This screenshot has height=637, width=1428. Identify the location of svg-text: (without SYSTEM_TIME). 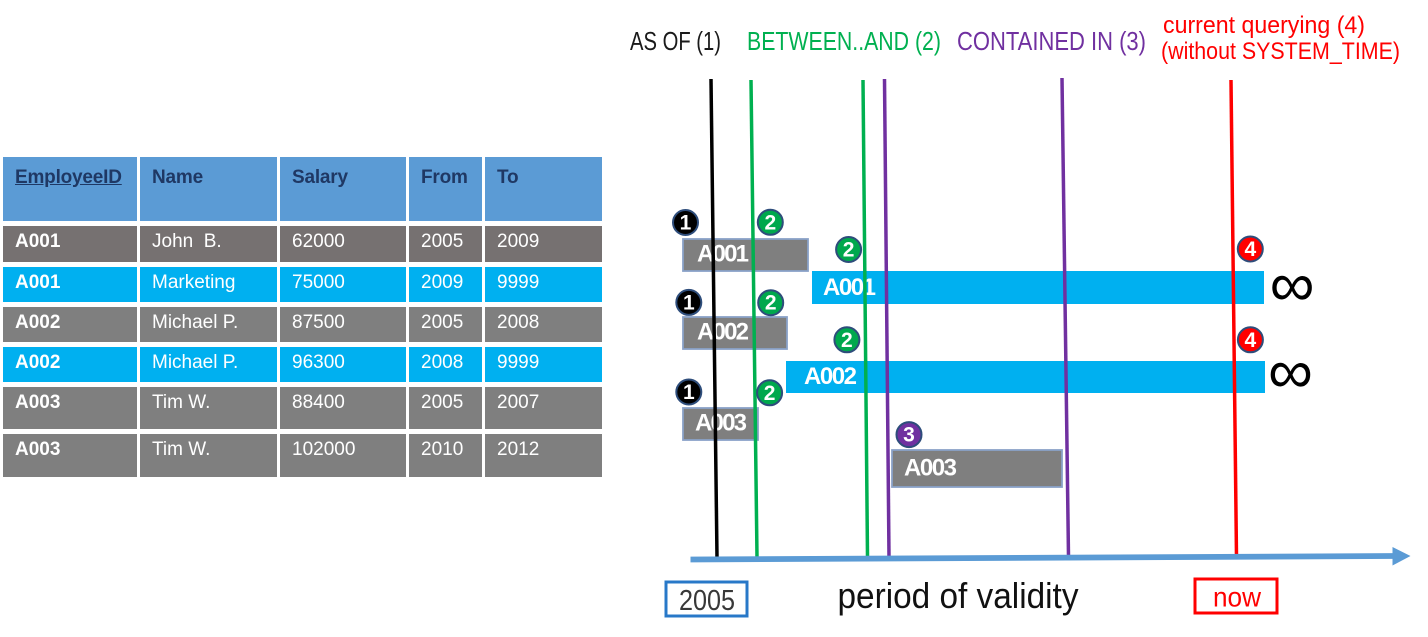
(1280, 51).